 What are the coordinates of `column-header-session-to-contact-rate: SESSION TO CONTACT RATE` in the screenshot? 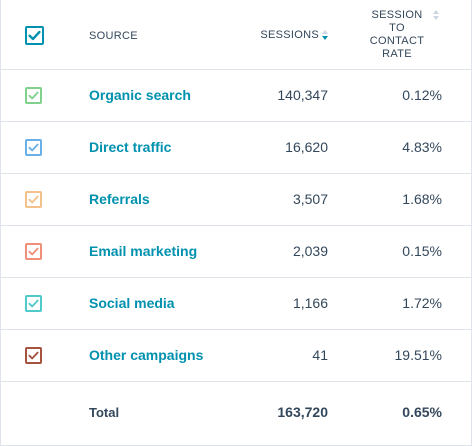 It's located at (397, 35).